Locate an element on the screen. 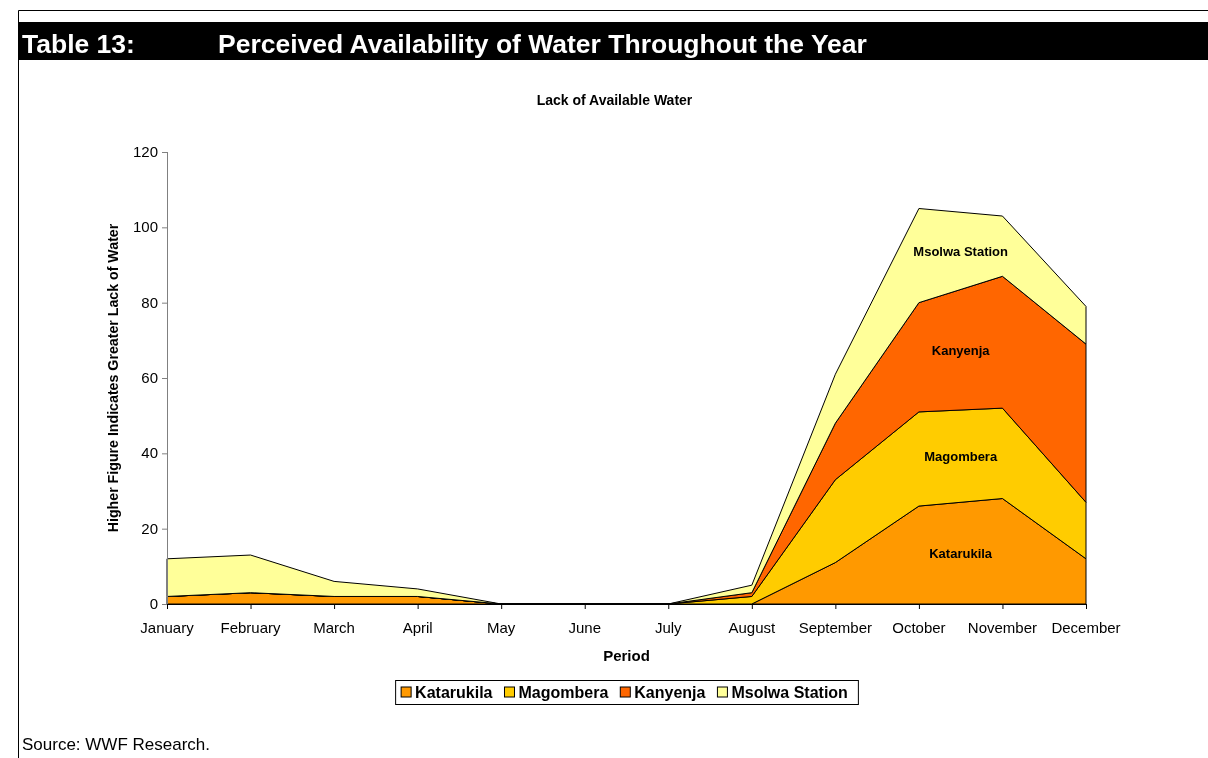  text: Msolwa Station is located at coordinates (960, 251).